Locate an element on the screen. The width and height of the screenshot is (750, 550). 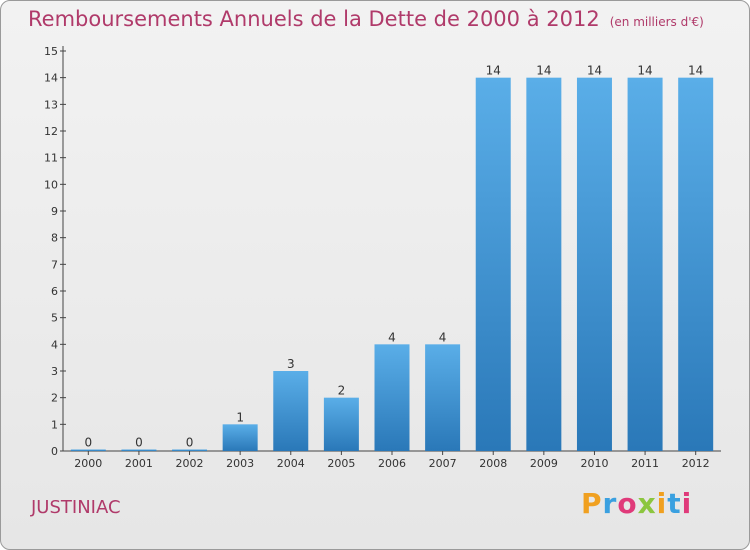
x-tick-label: 2005 is located at coordinates (341, 463).